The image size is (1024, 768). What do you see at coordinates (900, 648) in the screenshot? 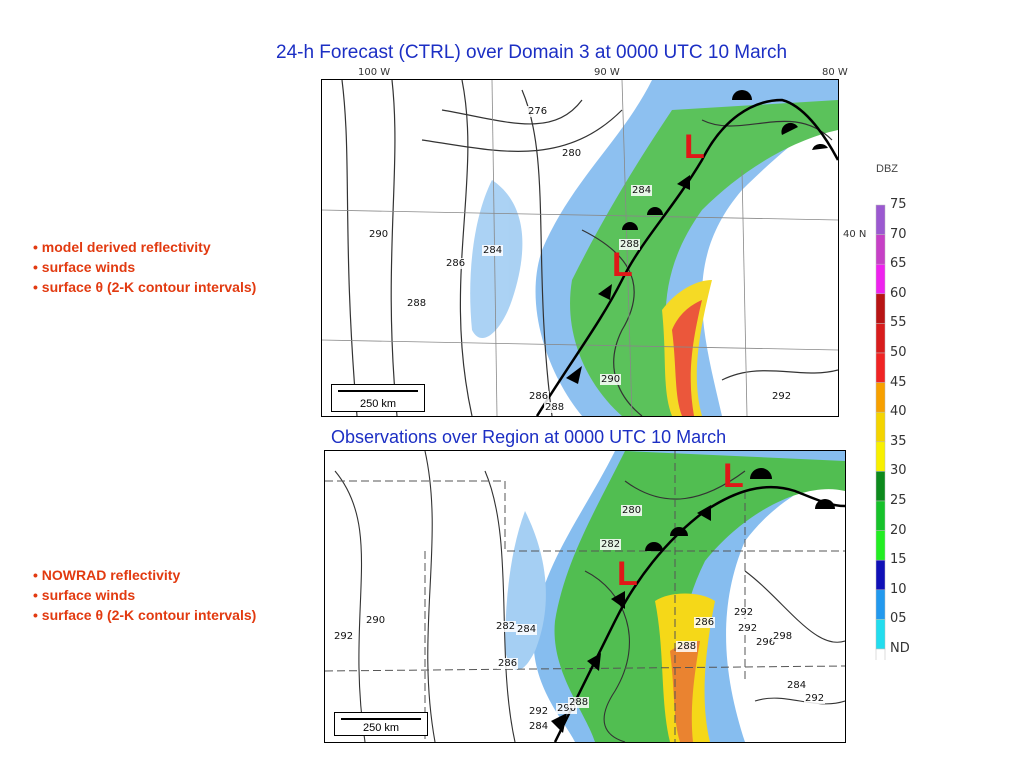
I see `colorbar-label: ND` at bounding box center [900, 648].